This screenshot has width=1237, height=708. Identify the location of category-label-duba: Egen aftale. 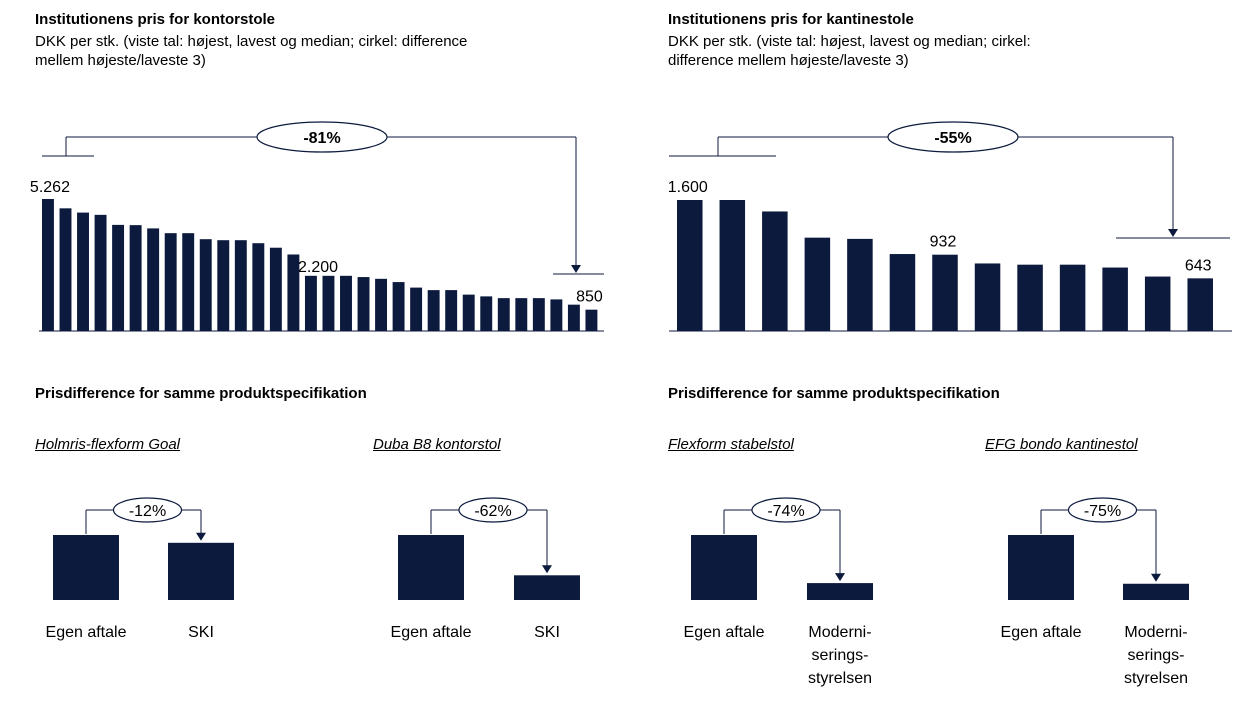
(431, 632).